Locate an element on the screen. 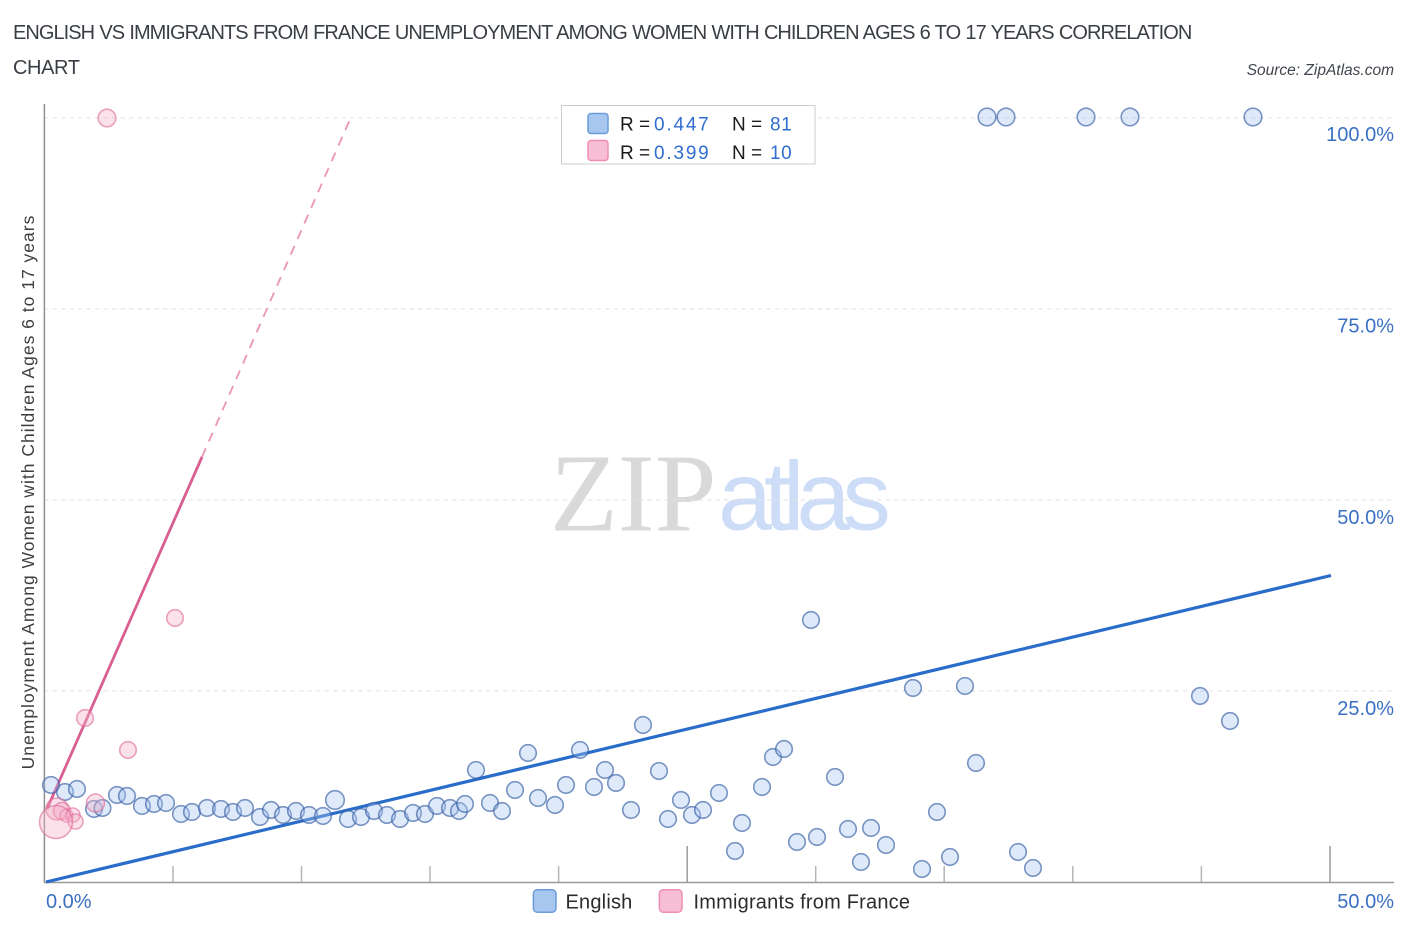 The width and height of the screenshot is (1406, 930). svg-text: 25.0% is located at coordinates (1365, 709).